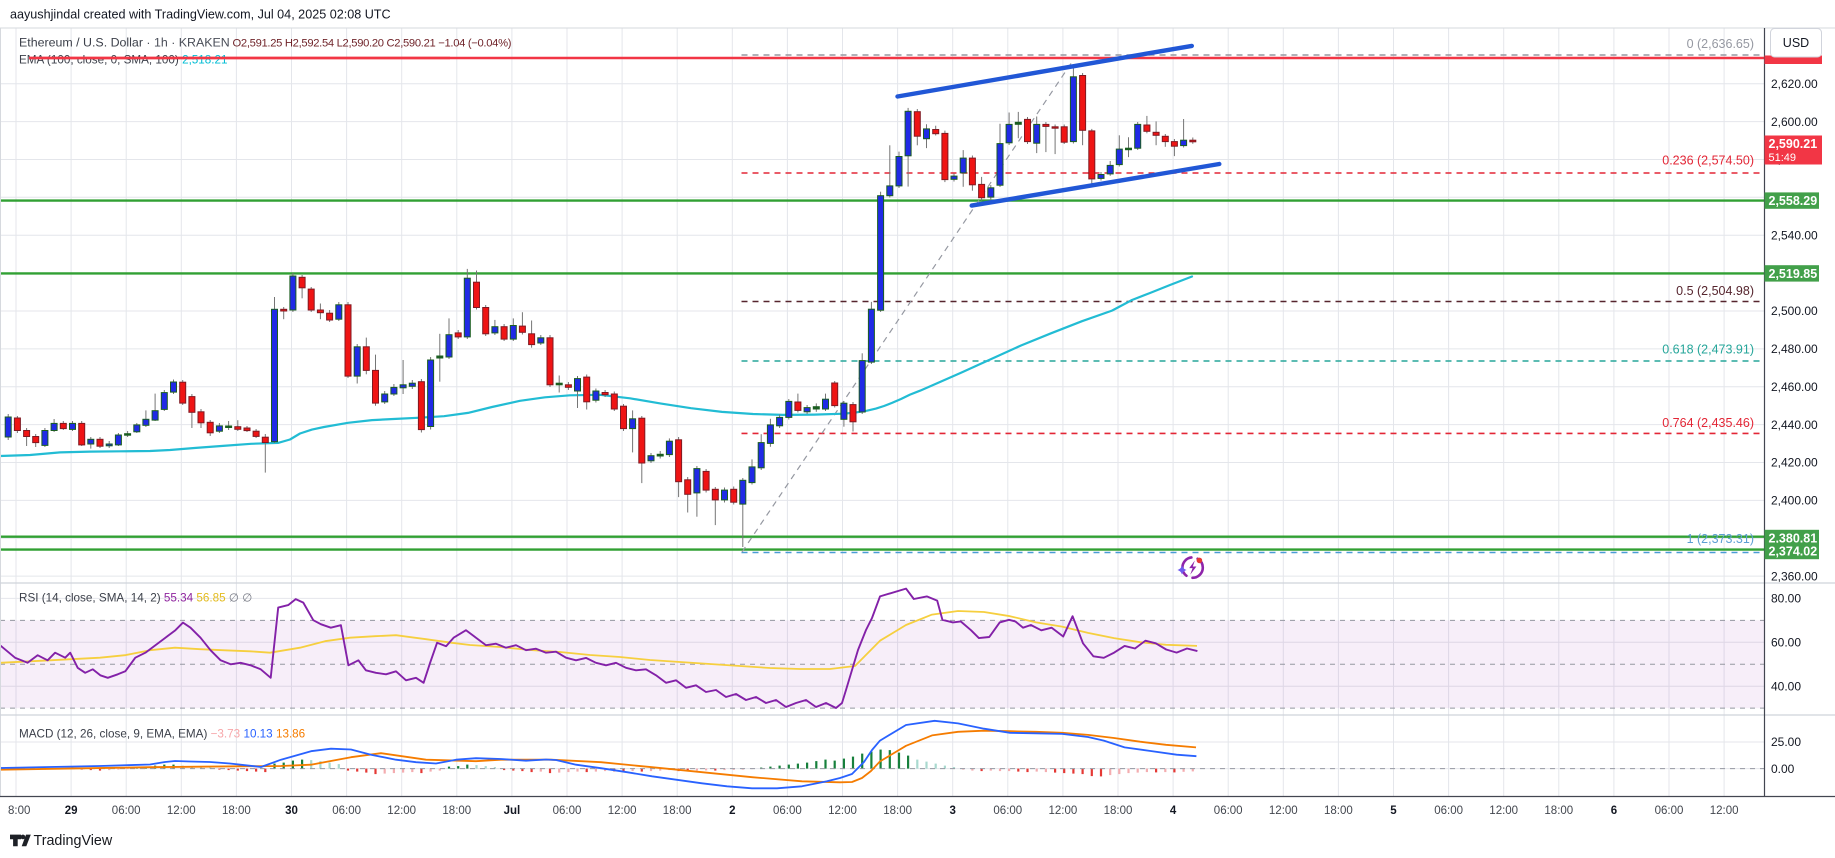 This screenshot has height=858, width=1835. Describe the element at coordinates (1173, 811) in the screenshot. I see `svg-text: 4` at that location.